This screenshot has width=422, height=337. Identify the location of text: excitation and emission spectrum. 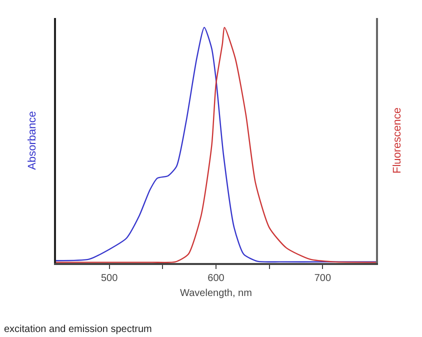
(78, 329).